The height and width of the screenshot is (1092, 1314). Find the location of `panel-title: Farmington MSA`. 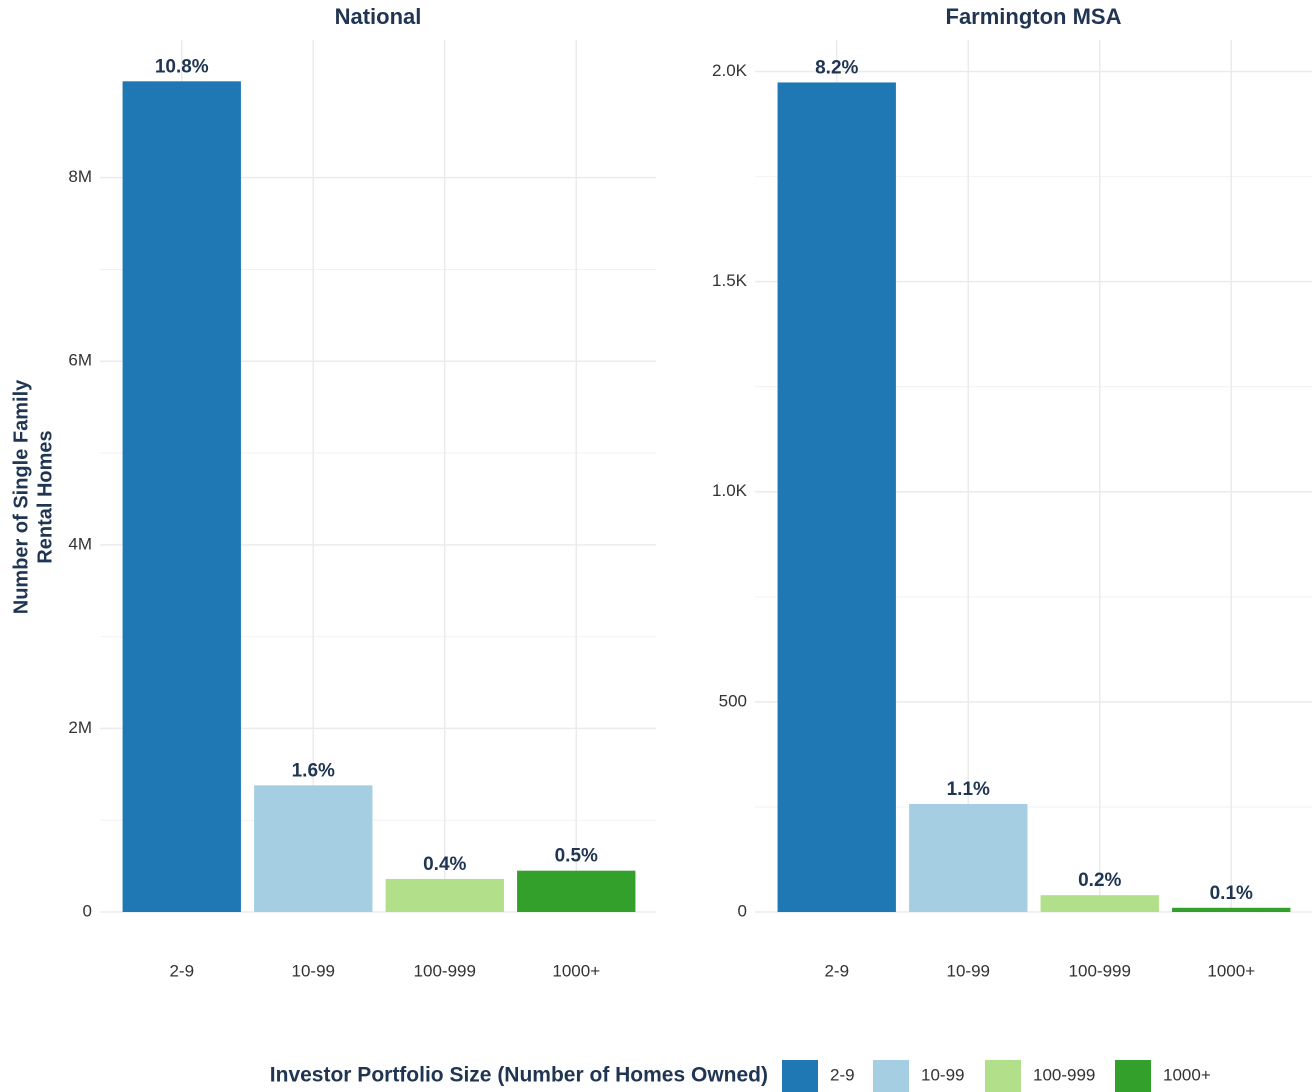

panel-title: Farmington MSA is located at coordinates (1034, 16).